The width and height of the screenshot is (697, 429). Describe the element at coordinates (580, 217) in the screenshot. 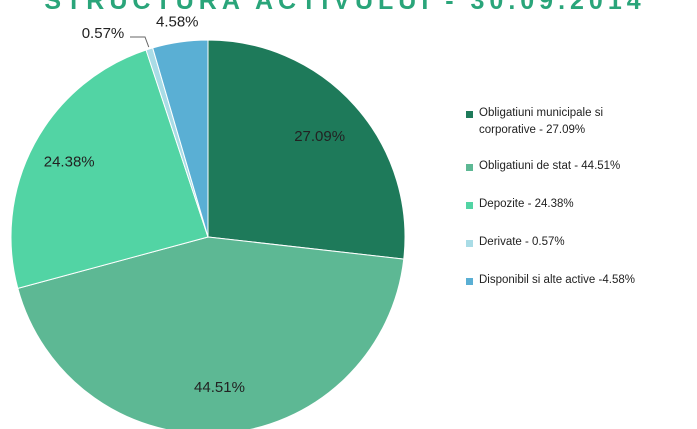

I see `legend-item: Depozite - 24.38%` at that location.